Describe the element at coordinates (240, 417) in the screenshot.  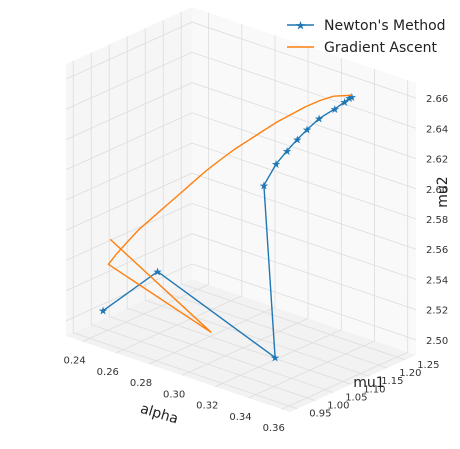
I see `x-tick-label: 0.34` at that location.